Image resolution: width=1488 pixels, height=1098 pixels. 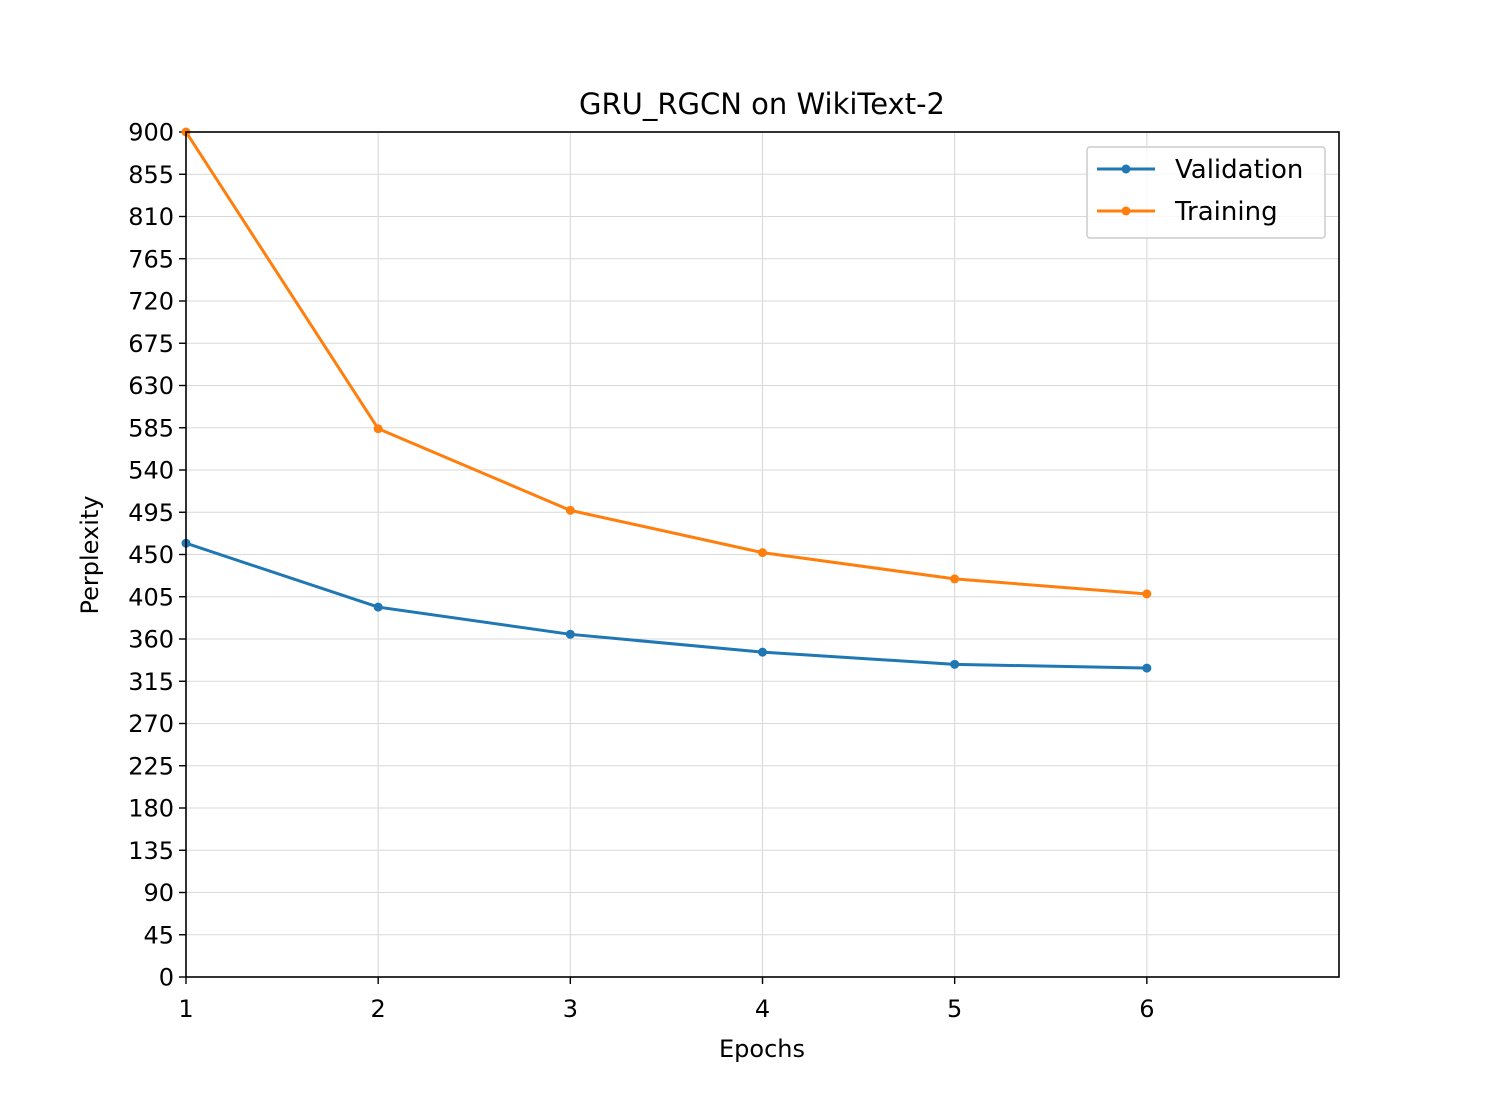 I want to click on legend-marker-training, so click(x=1126, y=211).